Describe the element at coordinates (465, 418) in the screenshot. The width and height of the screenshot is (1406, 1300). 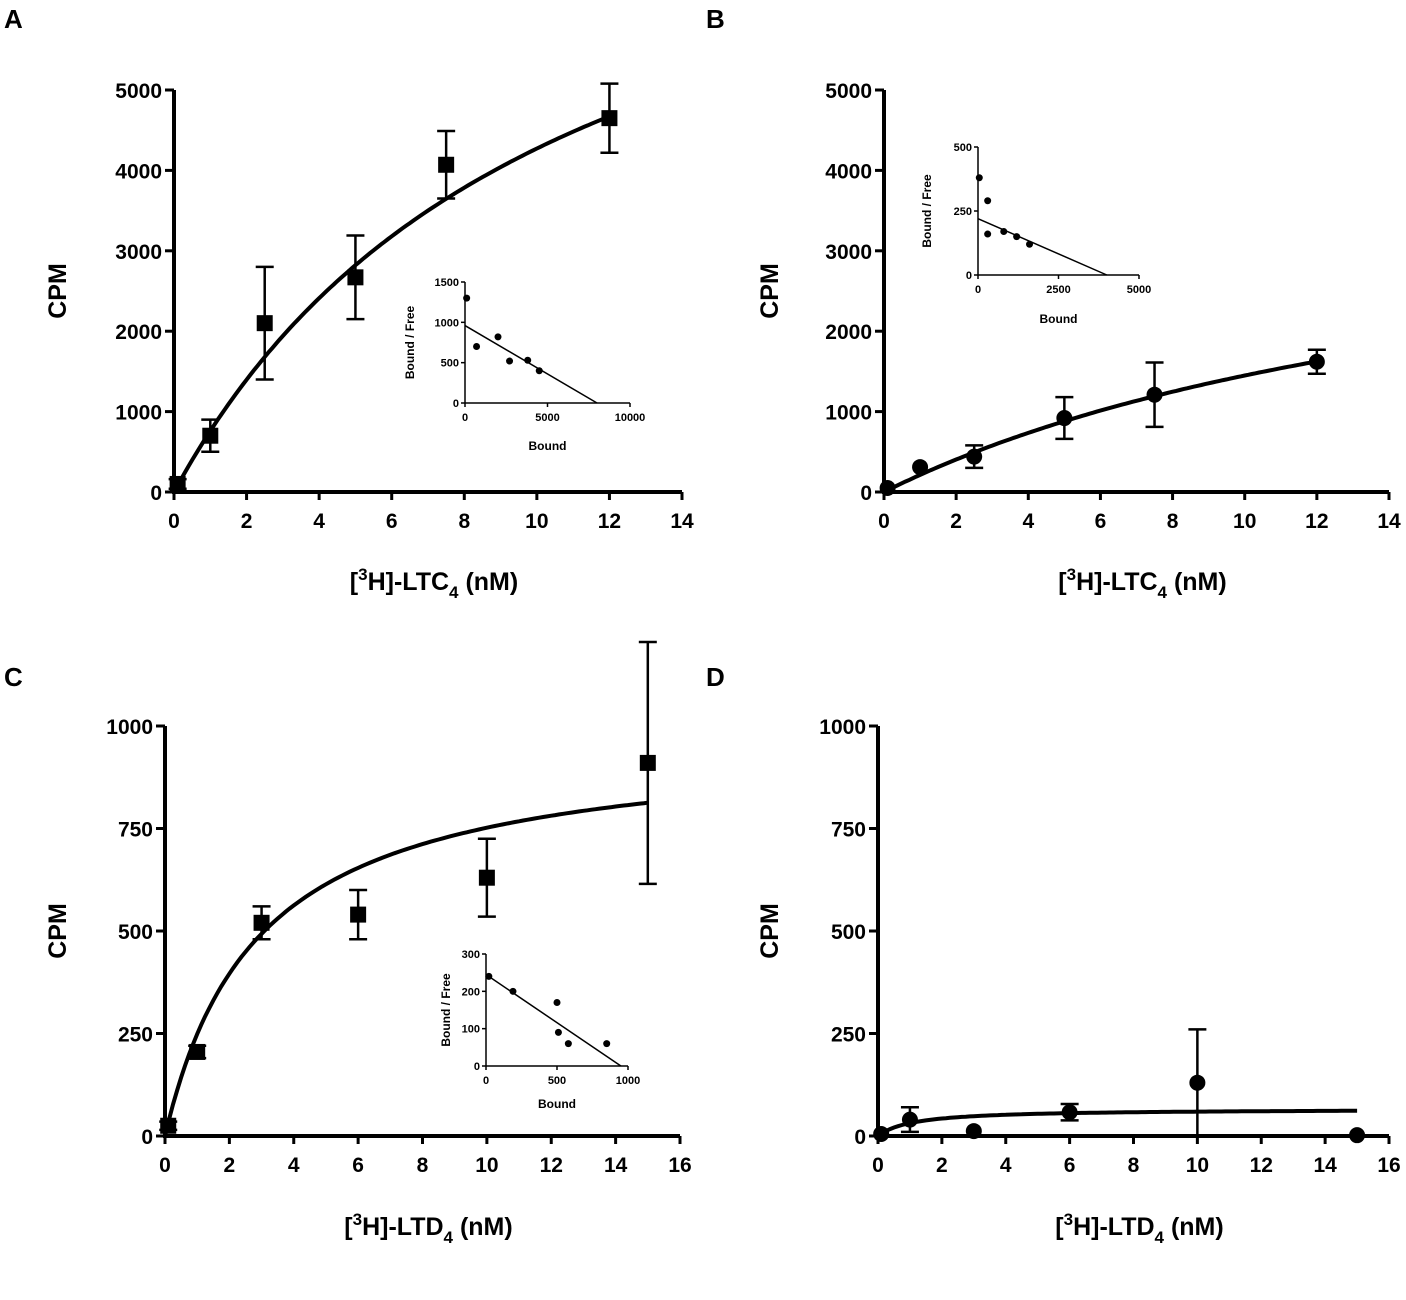
I see `inset-x-tick-label: 0` at that location.